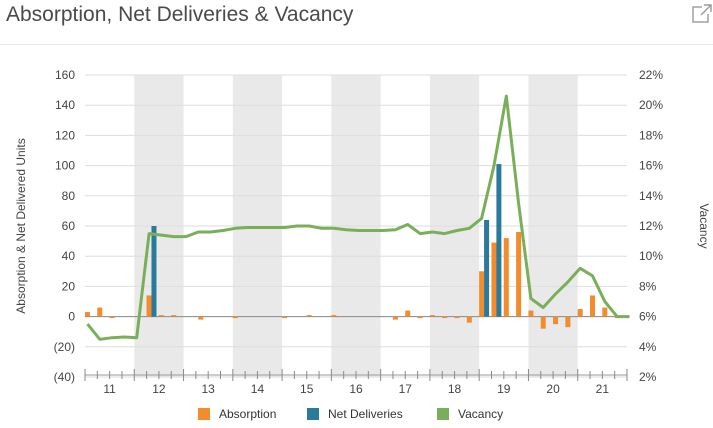  I want to click on y-left-tick-label: (20), so click(64, 347).